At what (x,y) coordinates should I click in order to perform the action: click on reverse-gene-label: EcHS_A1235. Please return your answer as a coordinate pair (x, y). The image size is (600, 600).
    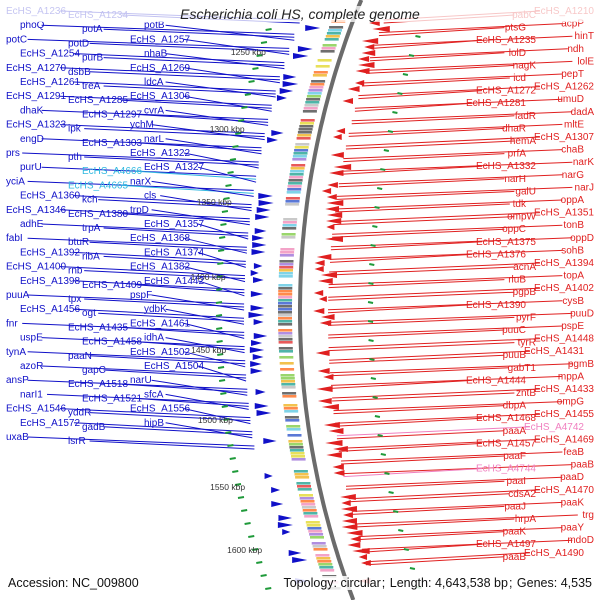
    Looking at the image, I should click on (506, 40).